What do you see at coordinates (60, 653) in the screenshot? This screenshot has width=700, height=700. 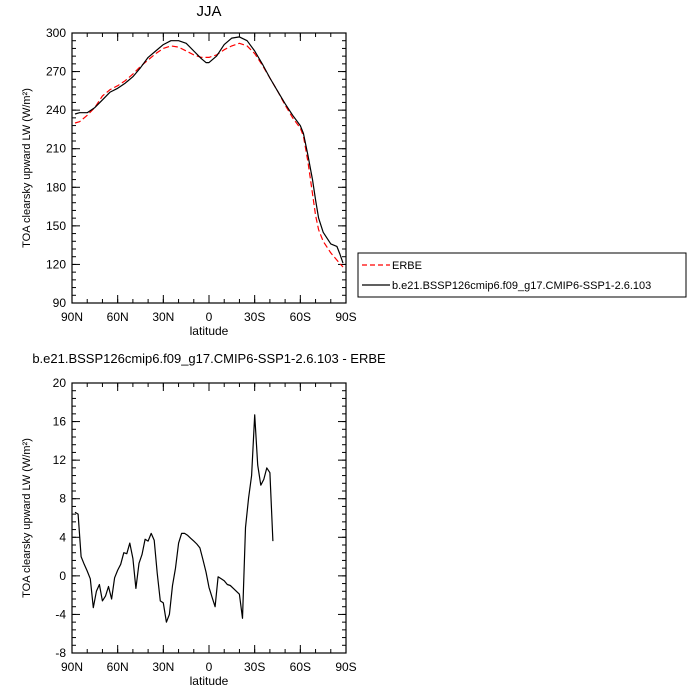 I see `y-tick-label: -8` at bounding box center [60, 653].